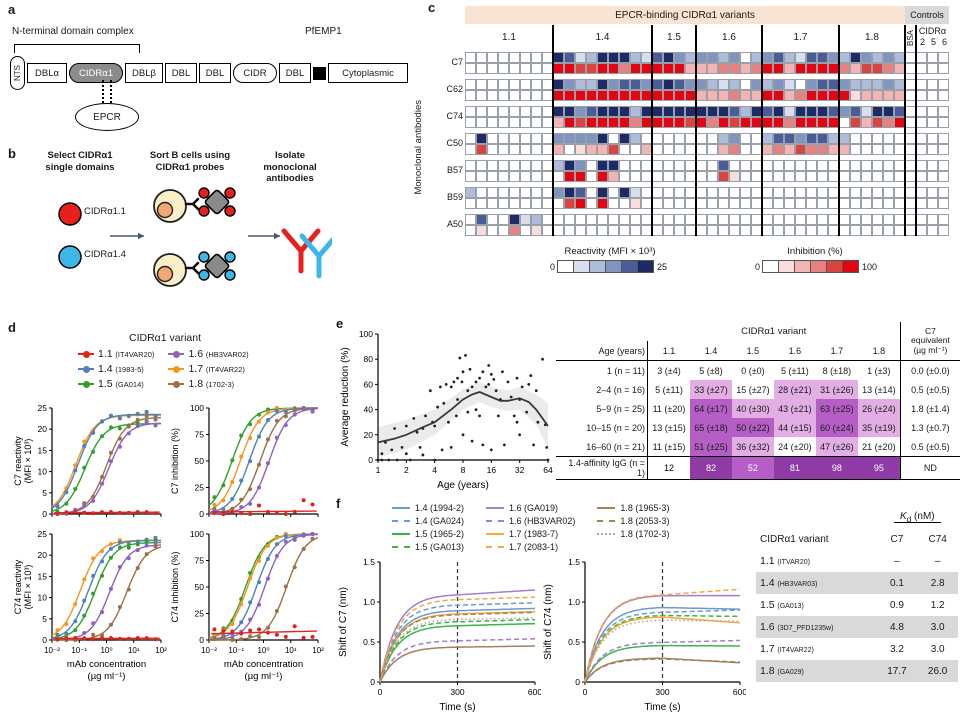 The image size is (962, 720). Describe the element at coordinates (105, 254) in the screenshot. I see `probe-label-2: CIDRα1.4` at that location.